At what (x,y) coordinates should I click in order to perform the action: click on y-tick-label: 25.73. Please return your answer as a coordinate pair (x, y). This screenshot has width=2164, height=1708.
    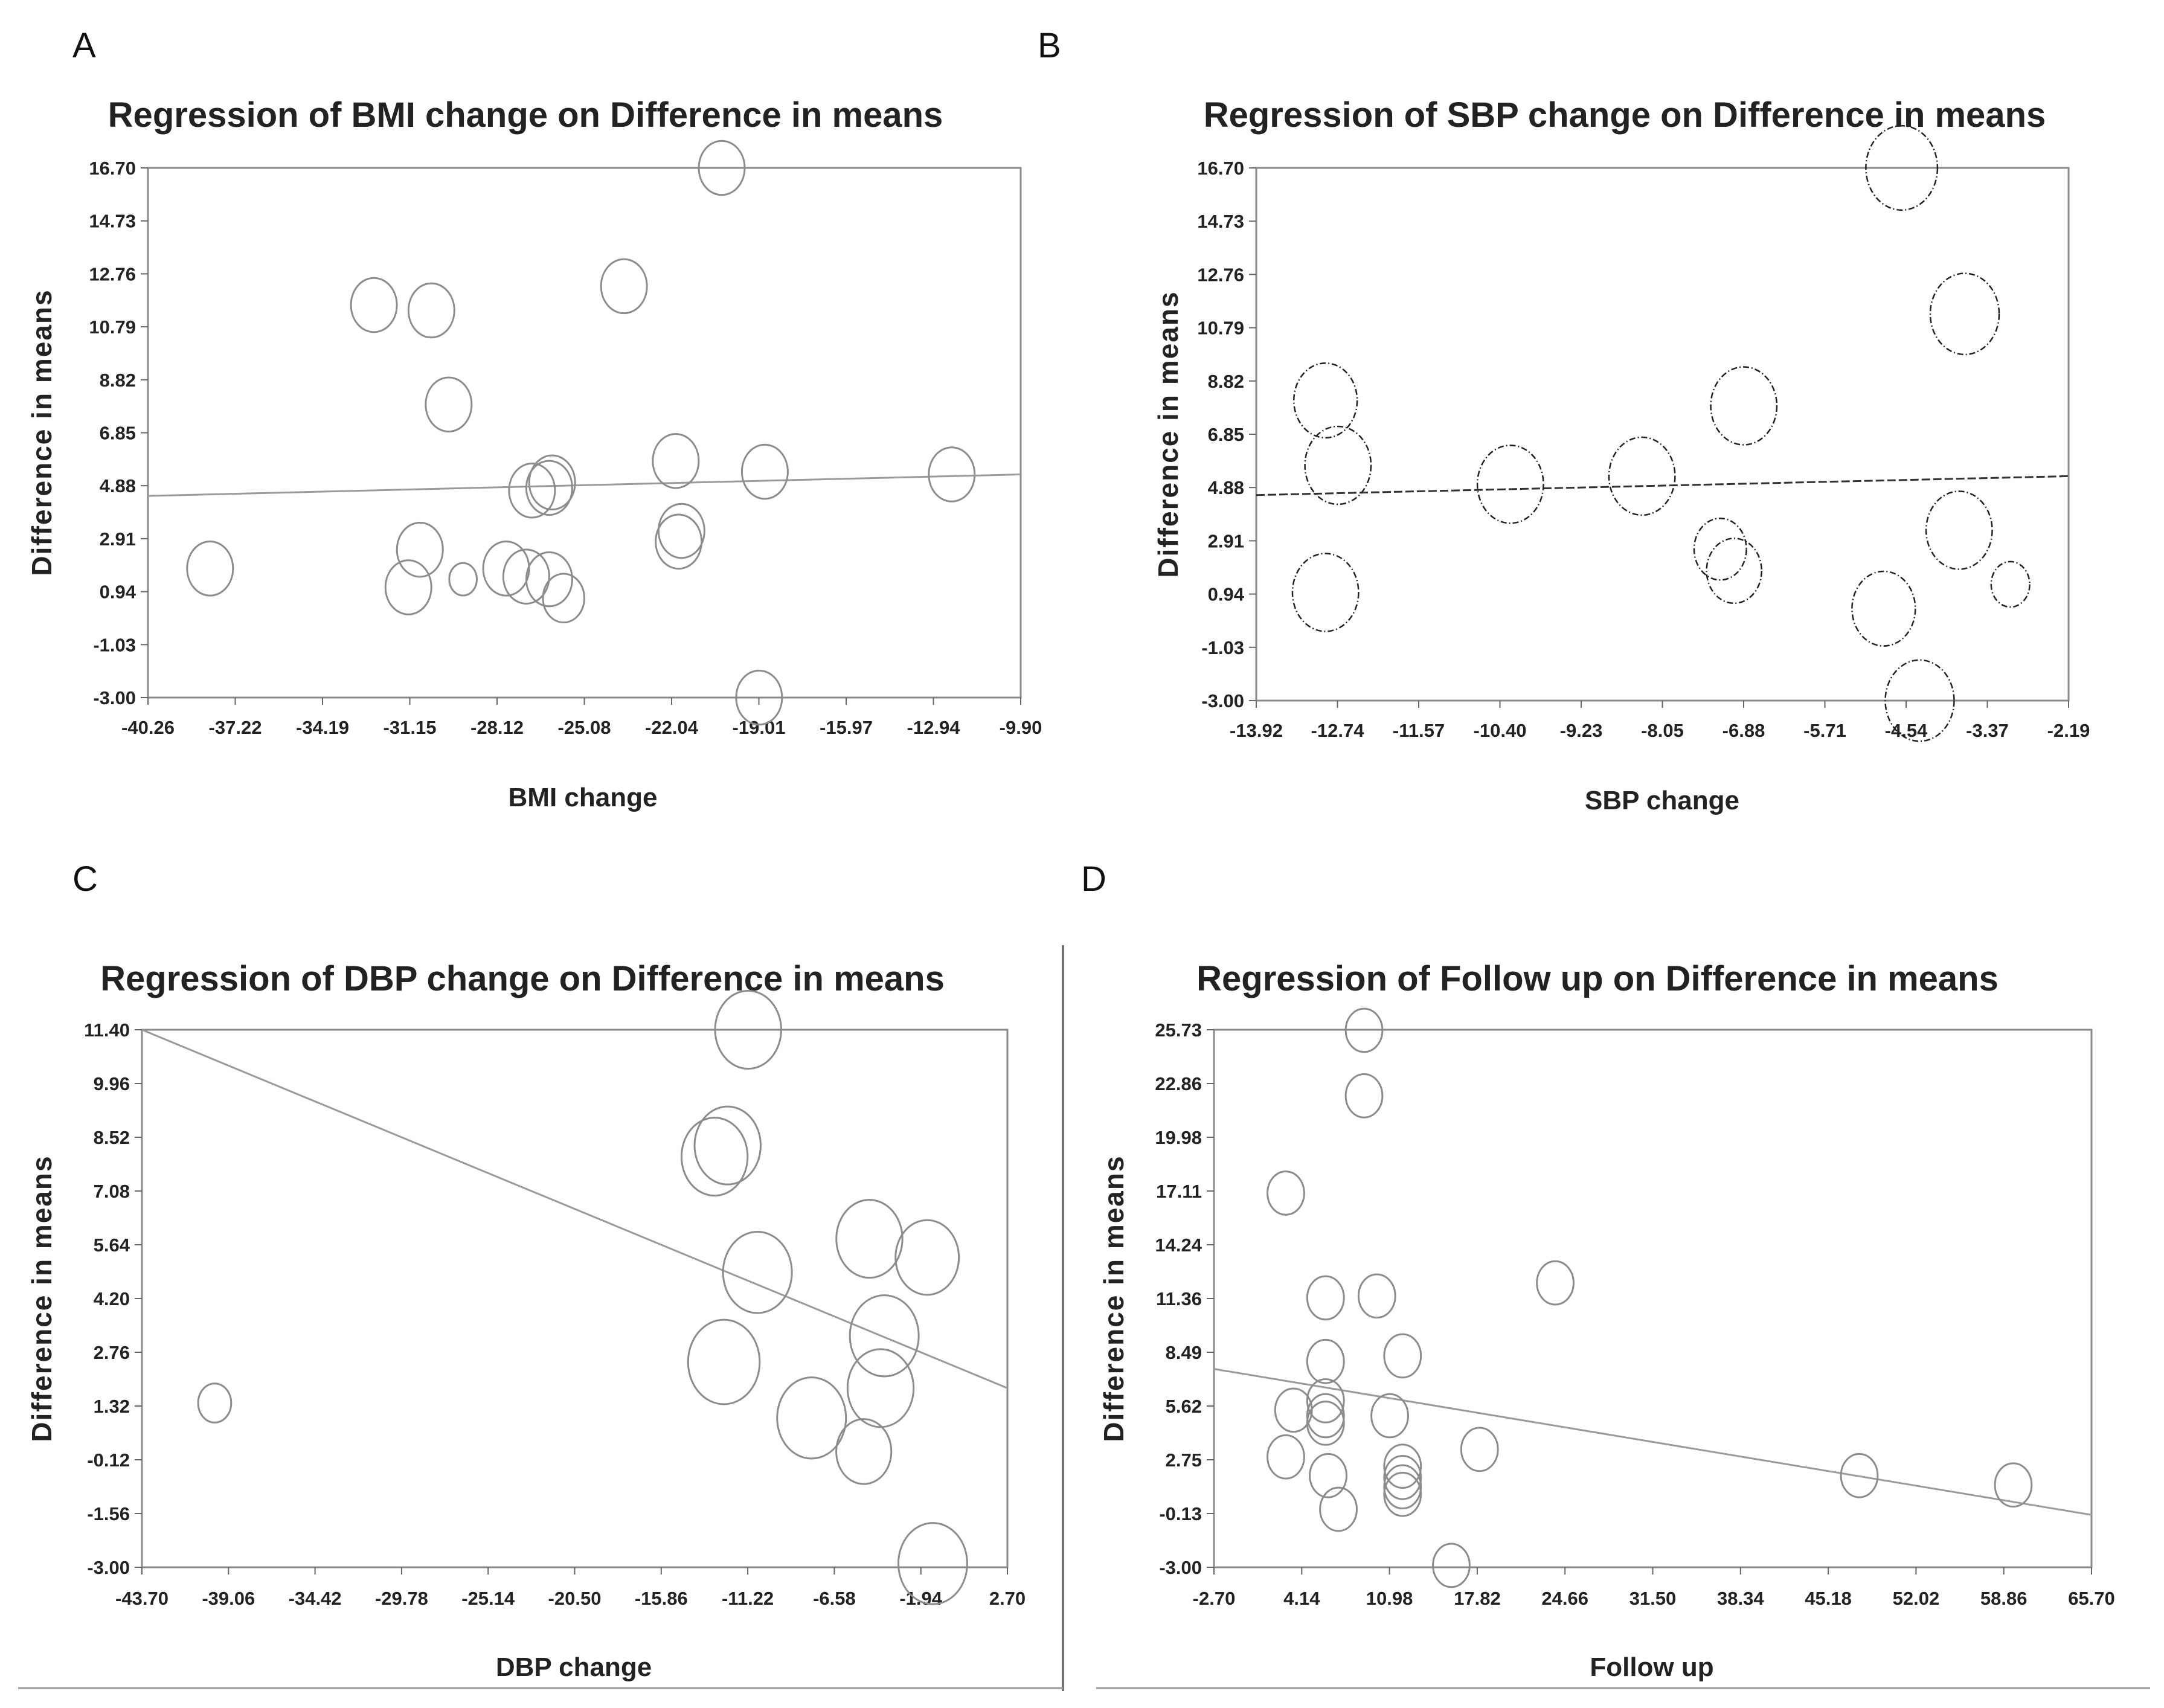
    Looking at the image, I should click on (1178, 1030).